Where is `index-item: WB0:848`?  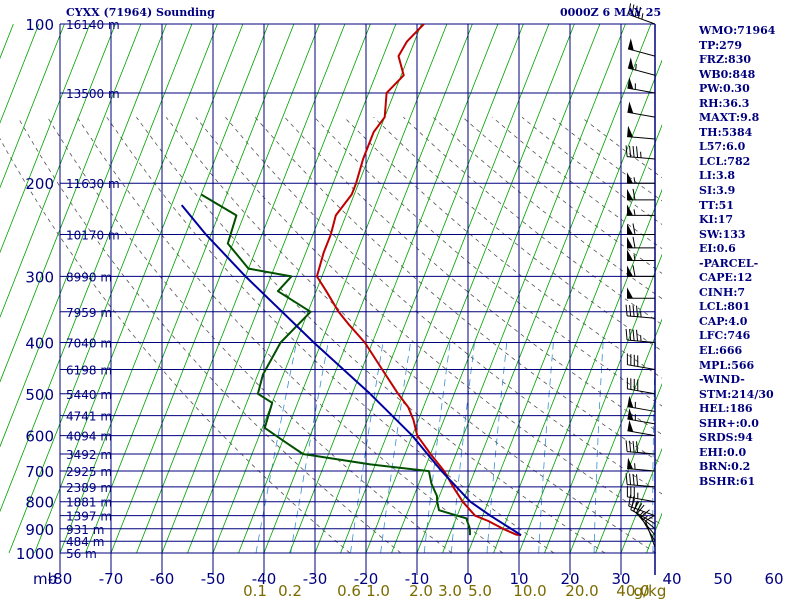 index-item: WB0:848 is located at coordinates (727, 74).